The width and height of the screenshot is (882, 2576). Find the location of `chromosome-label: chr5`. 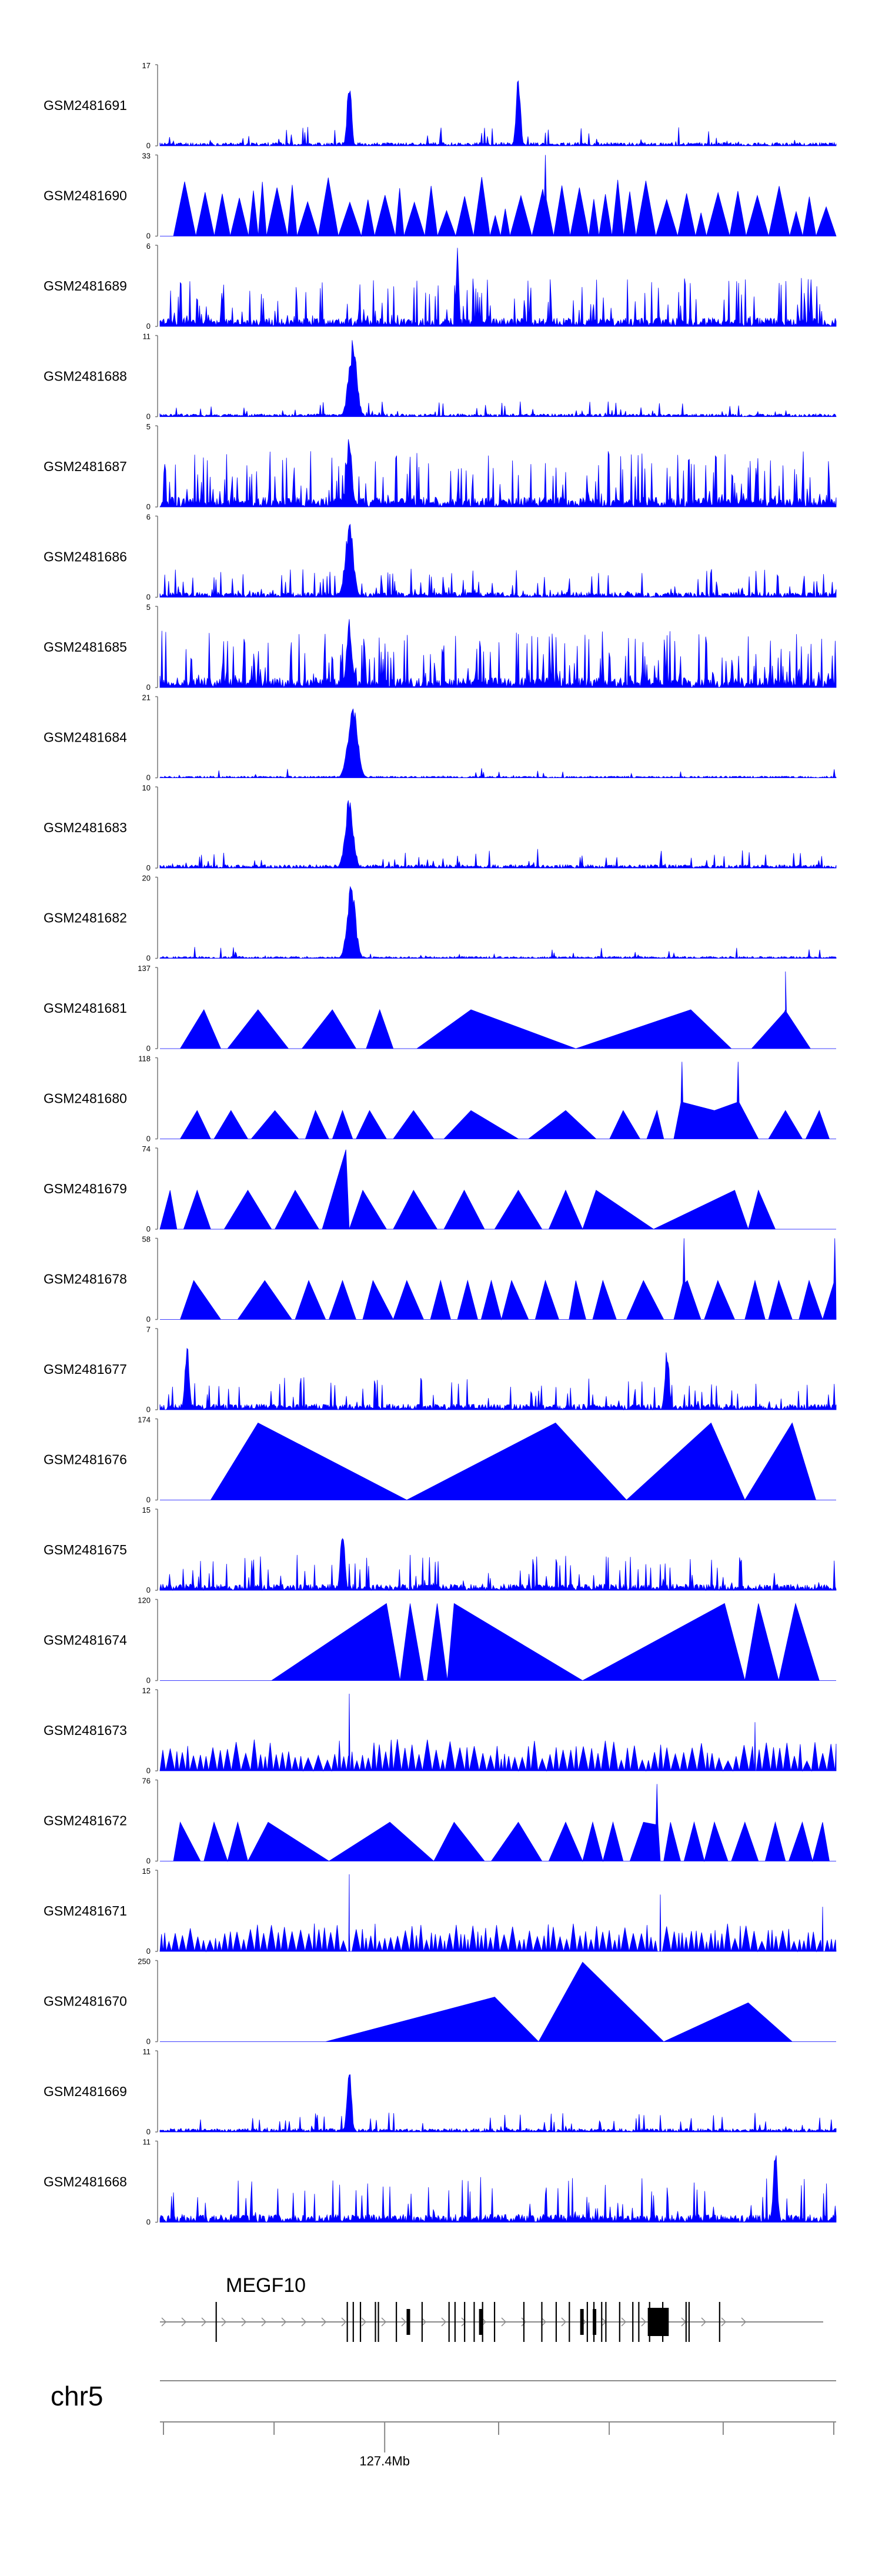

chromosome-label: chr5 is located at coordinates (77, 2396).